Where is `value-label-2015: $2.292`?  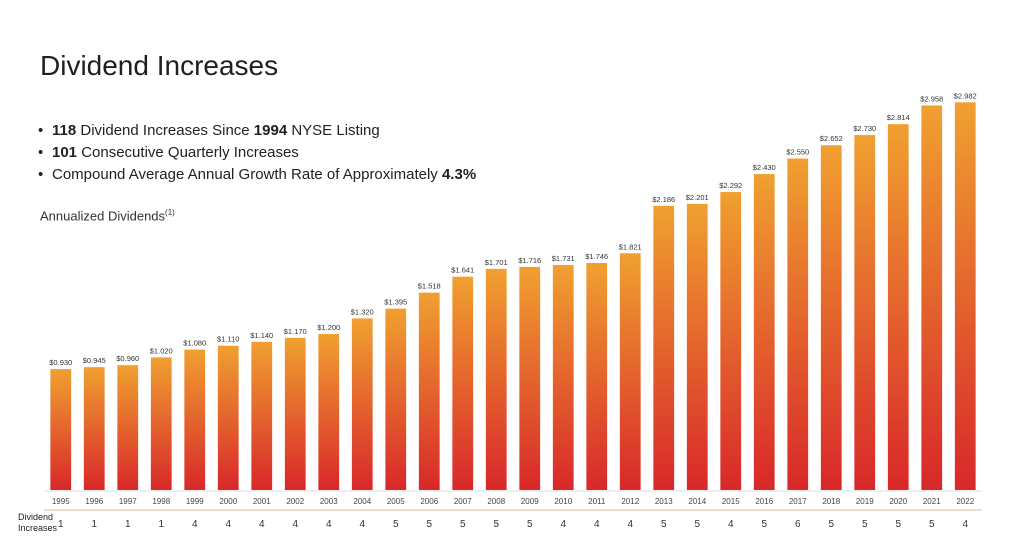
value-label-2015: $2.292 is located at coordinates (730, 185).